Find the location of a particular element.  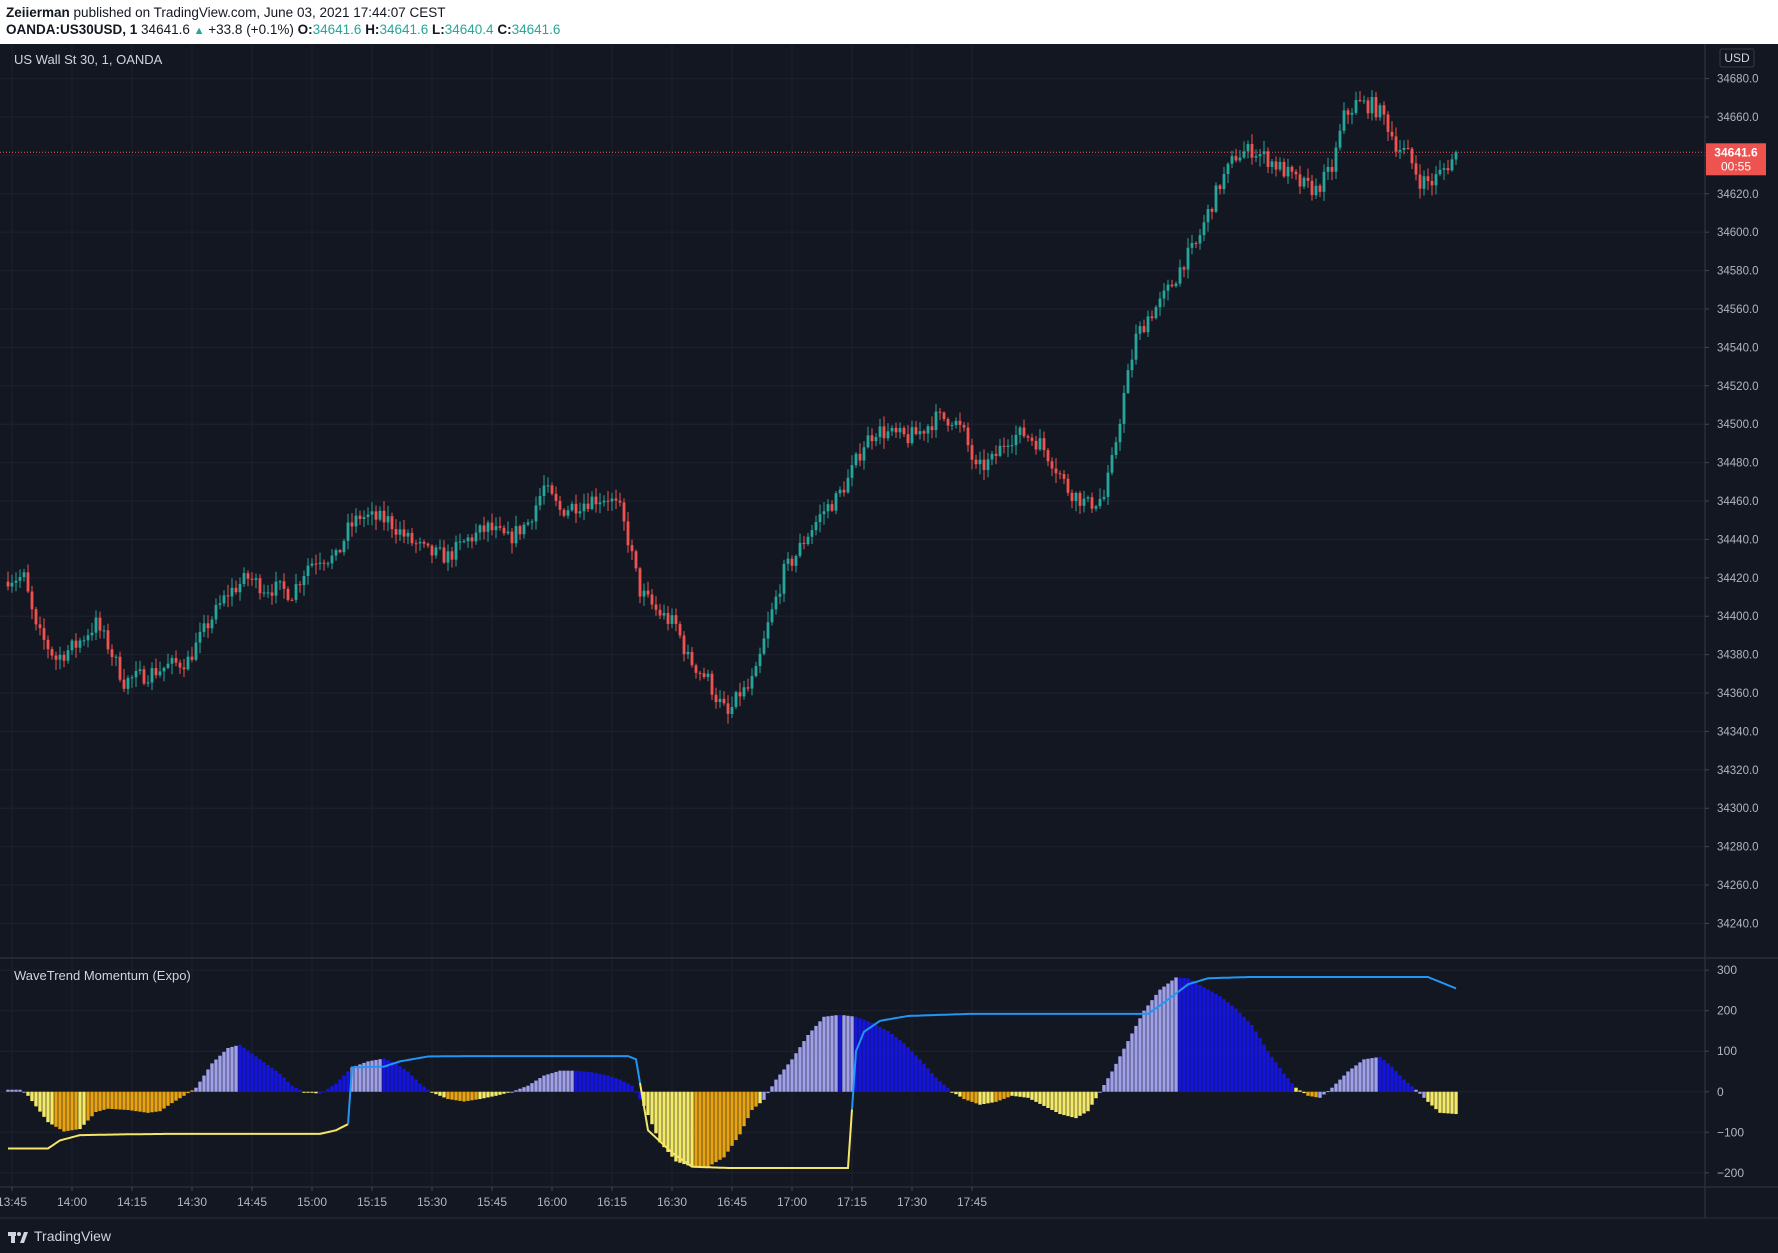

indicator-axis: 300 200 100 0 −100 −200 is located at coordinates (1724, 1071).